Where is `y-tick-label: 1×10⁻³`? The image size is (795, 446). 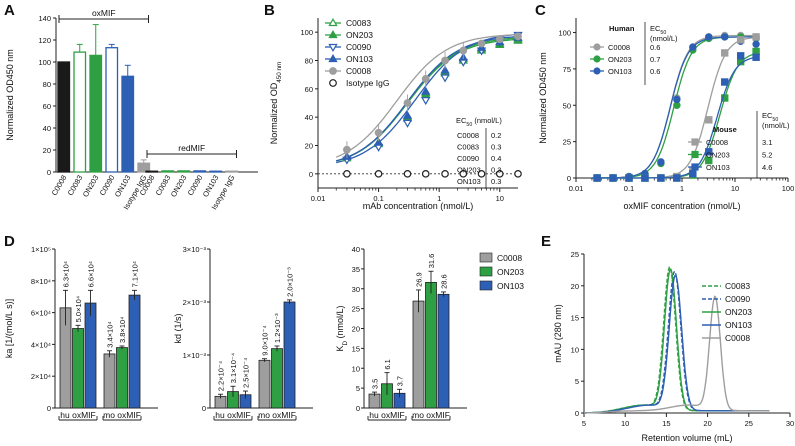
y-tick-label: 1×10⁻³ is located at coordinates (195, 355).